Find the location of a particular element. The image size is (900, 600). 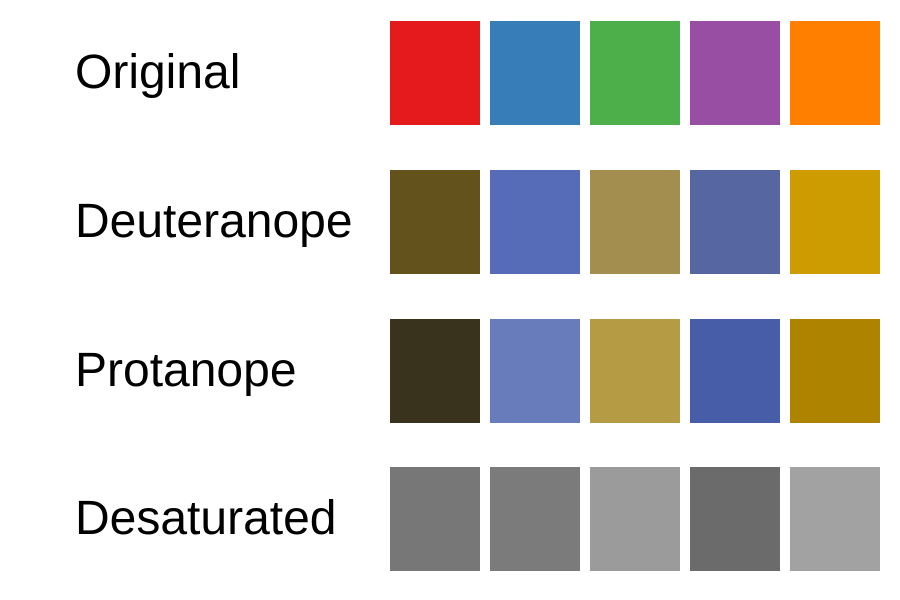

row-label-deuteranope: Deuteranope is located at coordinates (214, 221).